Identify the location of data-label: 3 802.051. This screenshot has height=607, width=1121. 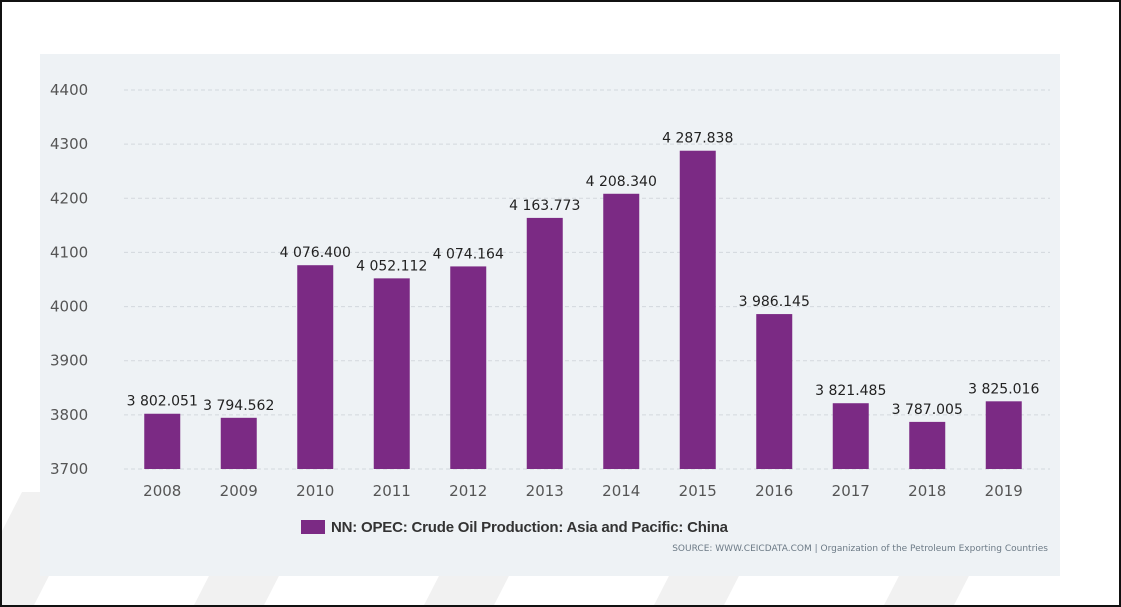
(162, 402).